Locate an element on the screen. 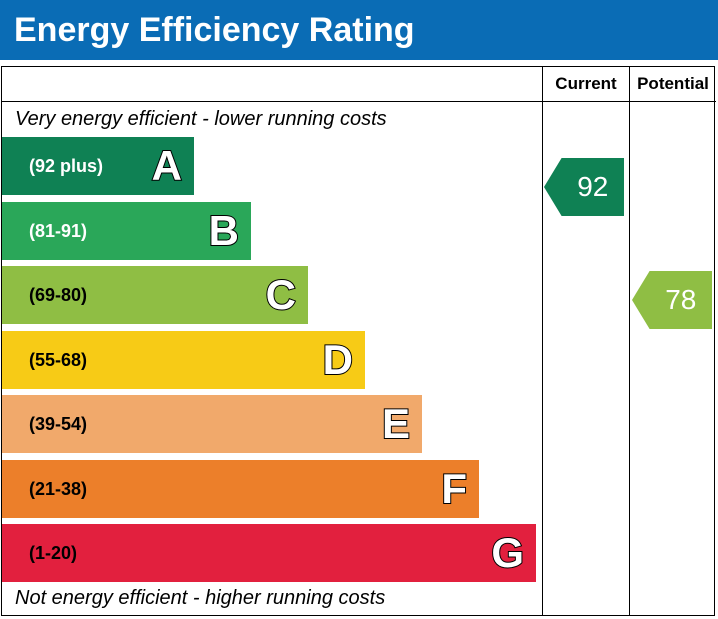  rating-value-current: 92 is located at coordinates (593, 186).